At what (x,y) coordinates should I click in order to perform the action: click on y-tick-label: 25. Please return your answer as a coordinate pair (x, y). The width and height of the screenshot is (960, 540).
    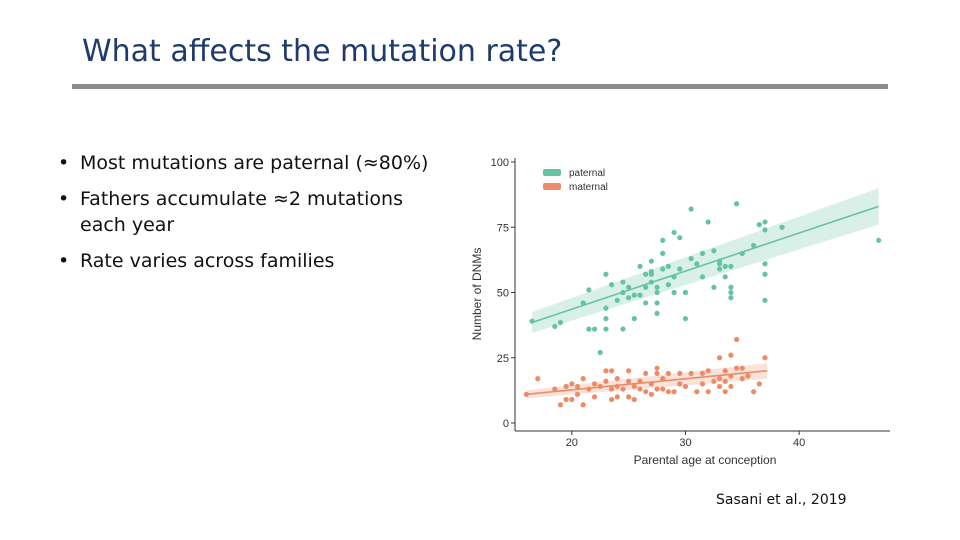
    Looking at the image, I should click on (503, 359).